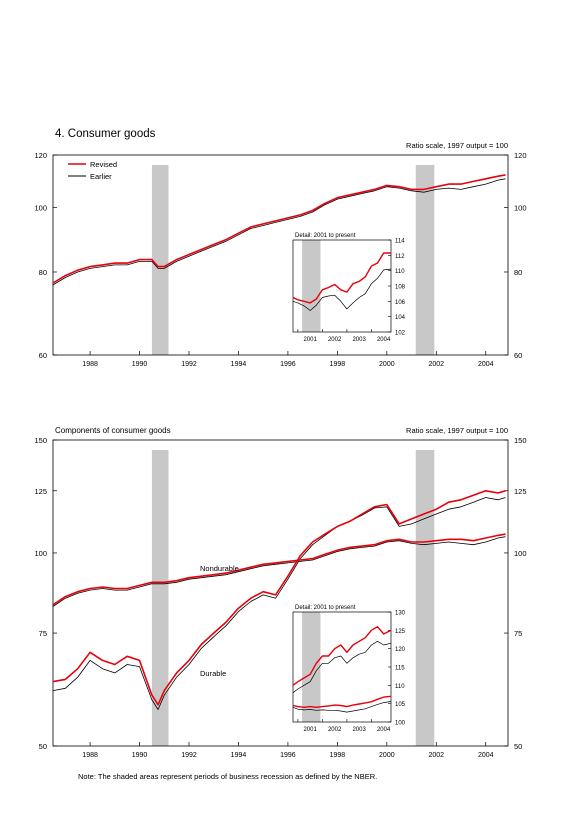  What do you see at coordinates (400, 318) in the screenshot?
I see `inset-y-tick-label: 104` at bounding box center [400, 318].